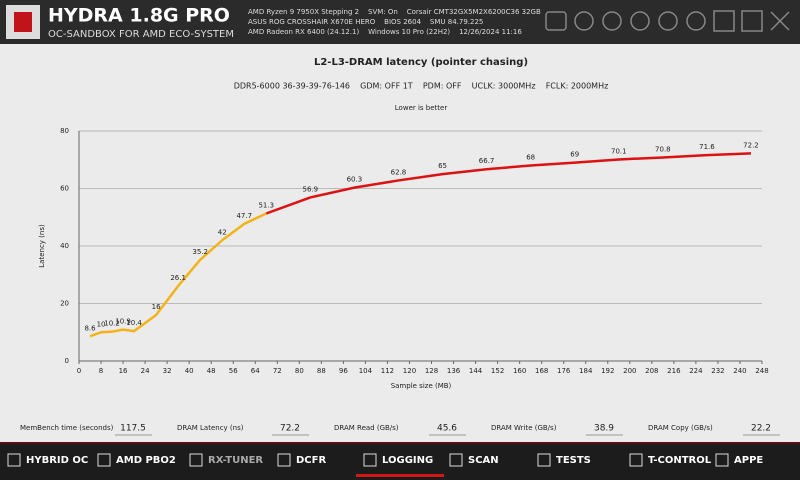  Describe the element at coordinates (409, 371) in the screenshot. I see `x-tick-label: 120` at that location.